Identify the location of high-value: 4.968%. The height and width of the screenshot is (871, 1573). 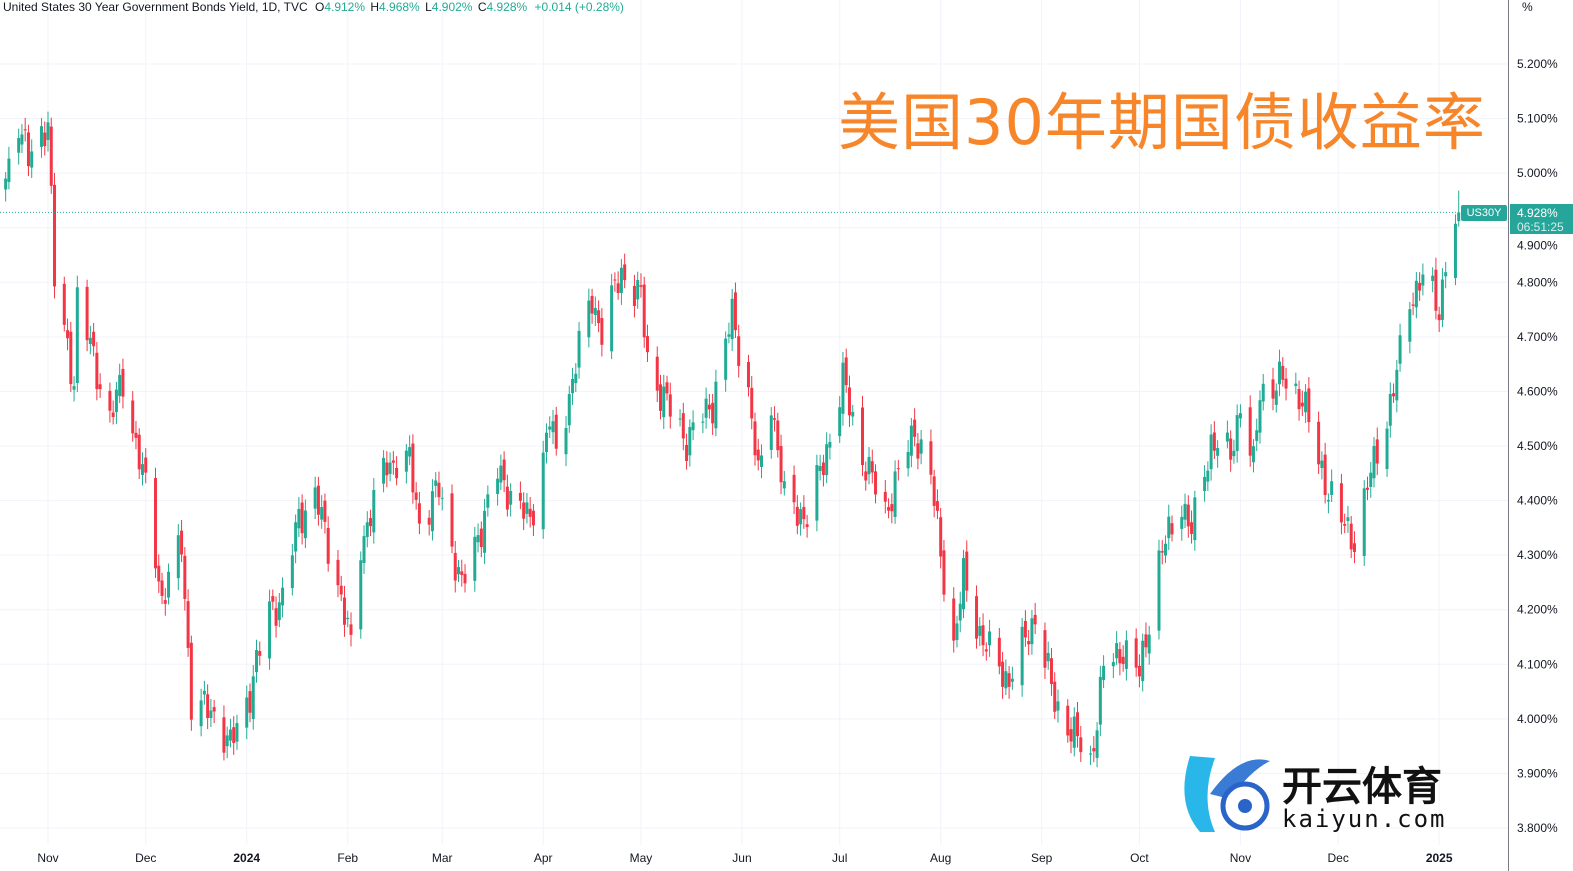
(399, 7).